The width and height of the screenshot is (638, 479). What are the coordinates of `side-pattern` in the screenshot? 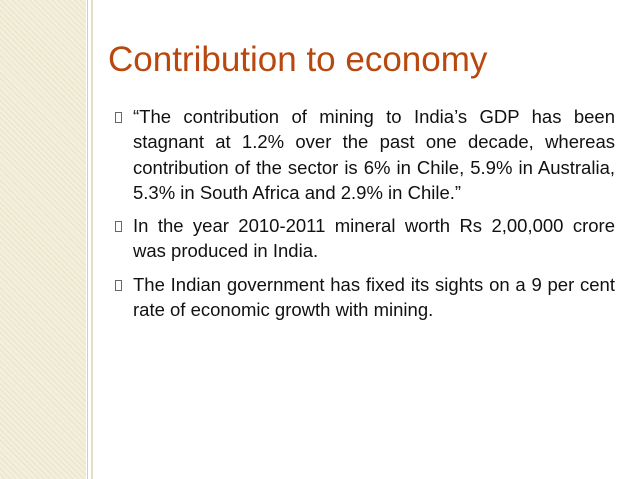 It's located at (43, 239).